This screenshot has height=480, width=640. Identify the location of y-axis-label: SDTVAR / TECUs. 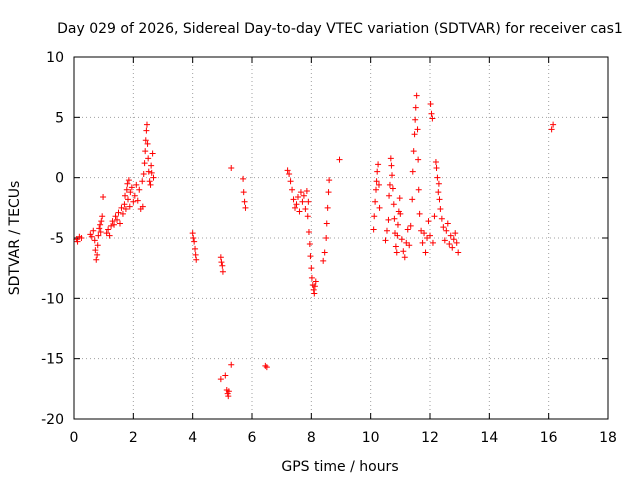
(15, 238).